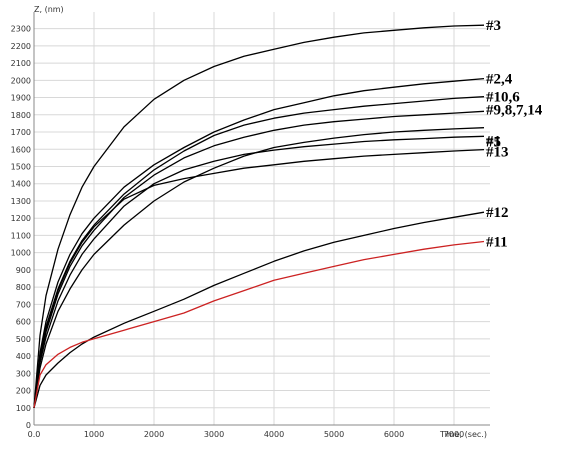 Image resolution: width=581 pixels, height=460 pixels. Describe the element at coordinates (497, 242) in the screenshot. I see `curve-label: #11` at that location.